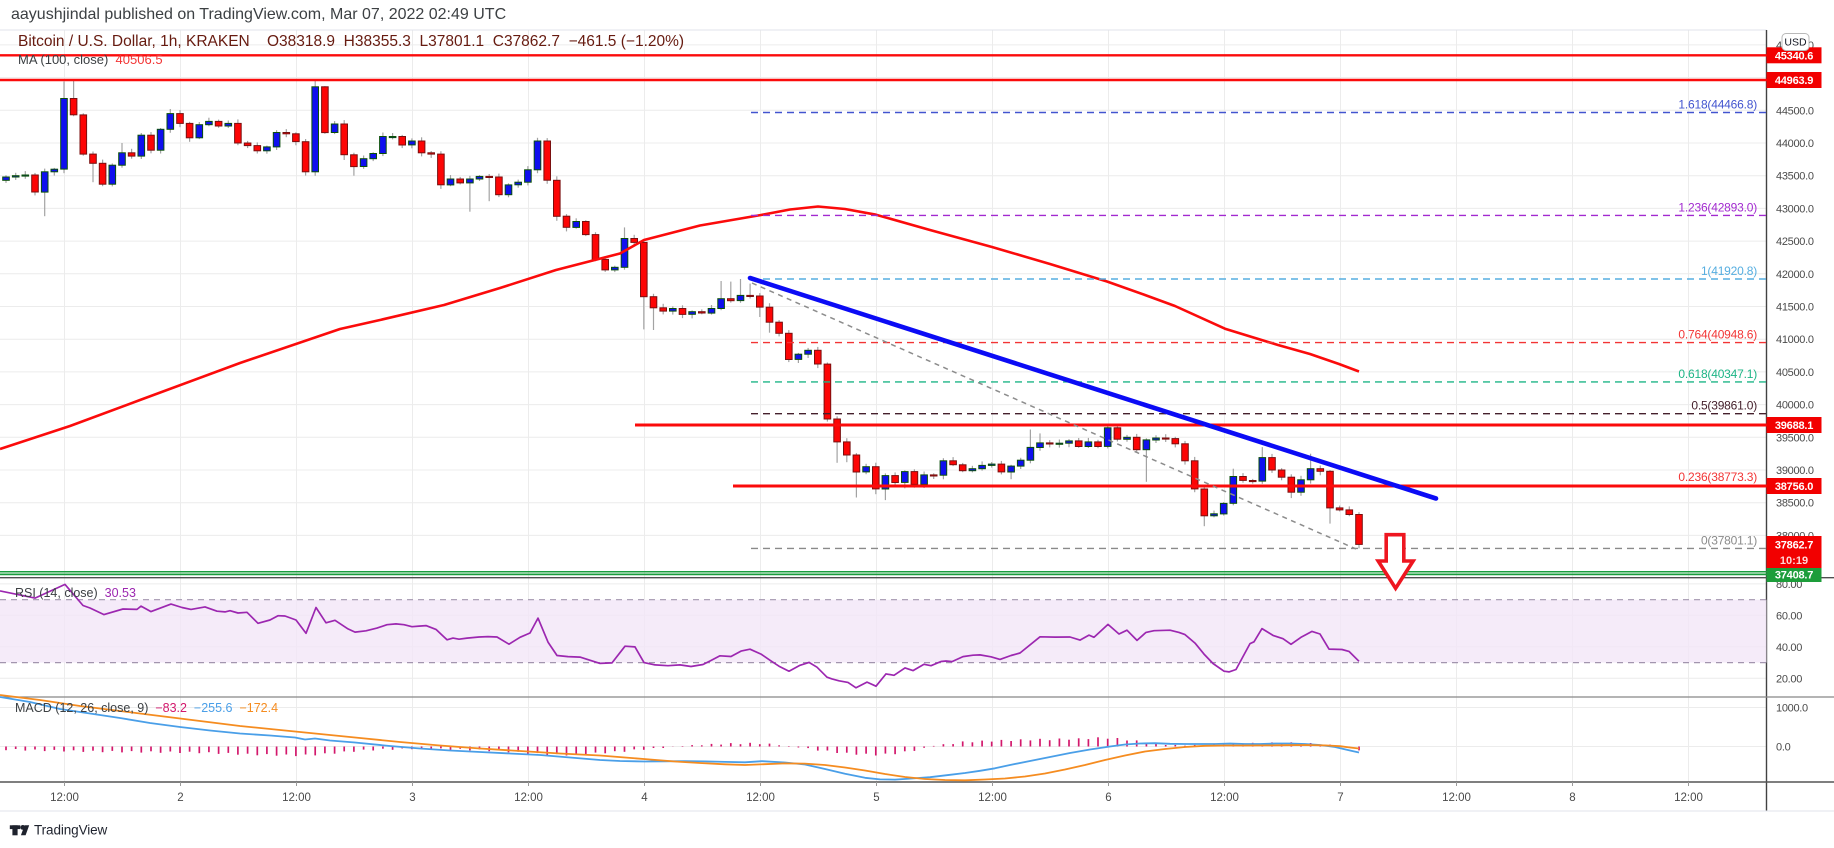 The width and height of the screenshot is (1834, 848). Describe the element at coordinates (90, 59) in the screenshot. I see `svg-text: MA (100, close) 40506.5` at that location.